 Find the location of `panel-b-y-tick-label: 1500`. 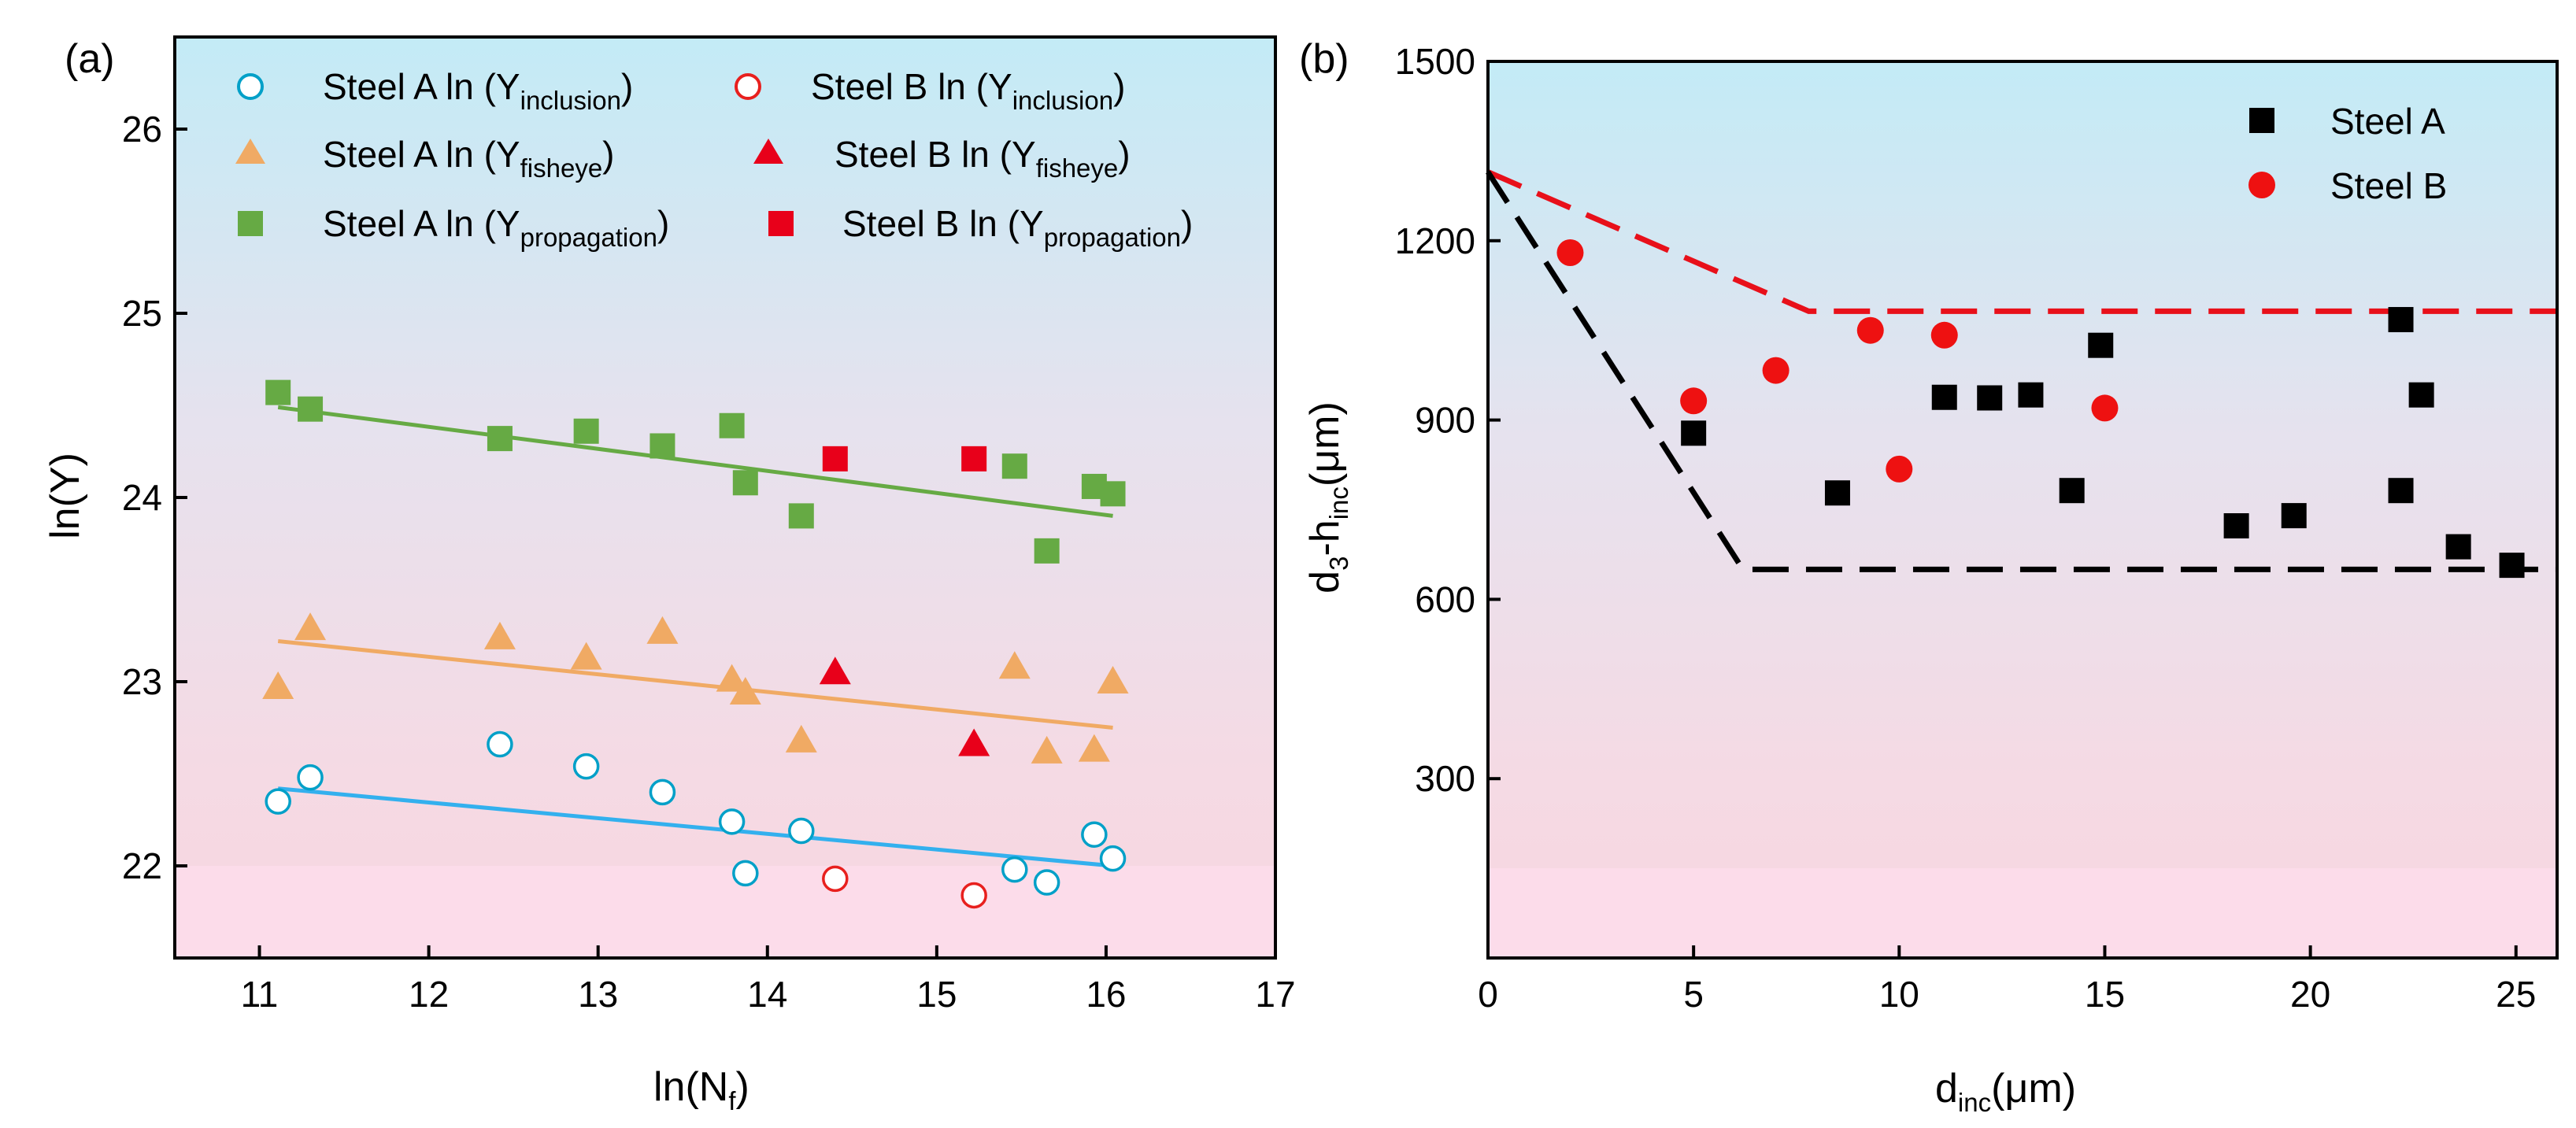

panel-b-y-tick-label: 1500 is located at coordinates (1435, 61).